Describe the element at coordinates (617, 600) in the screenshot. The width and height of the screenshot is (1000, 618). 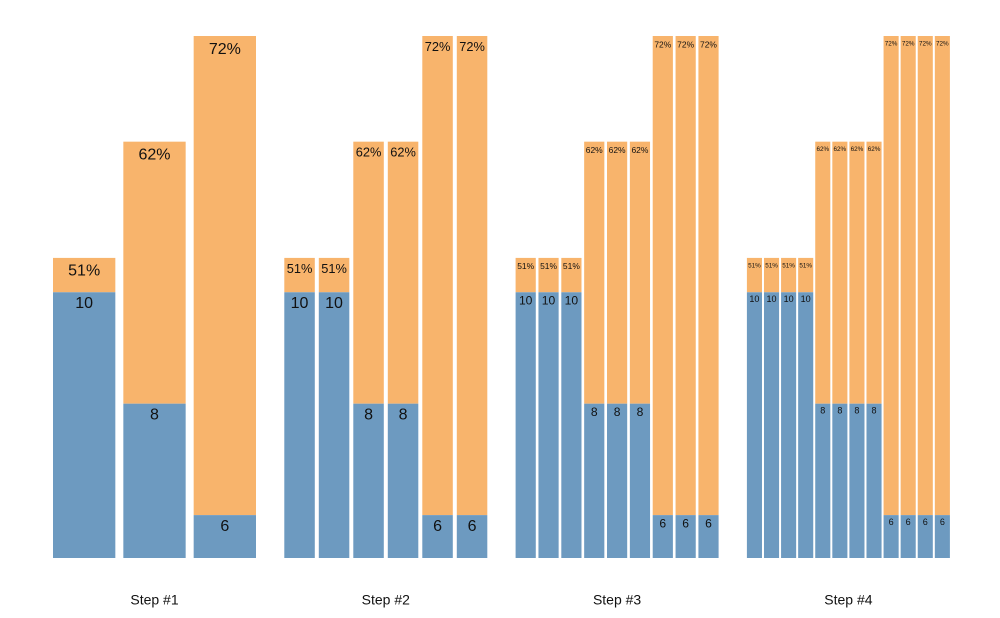
I see `panel-title: Step #3` at that location.